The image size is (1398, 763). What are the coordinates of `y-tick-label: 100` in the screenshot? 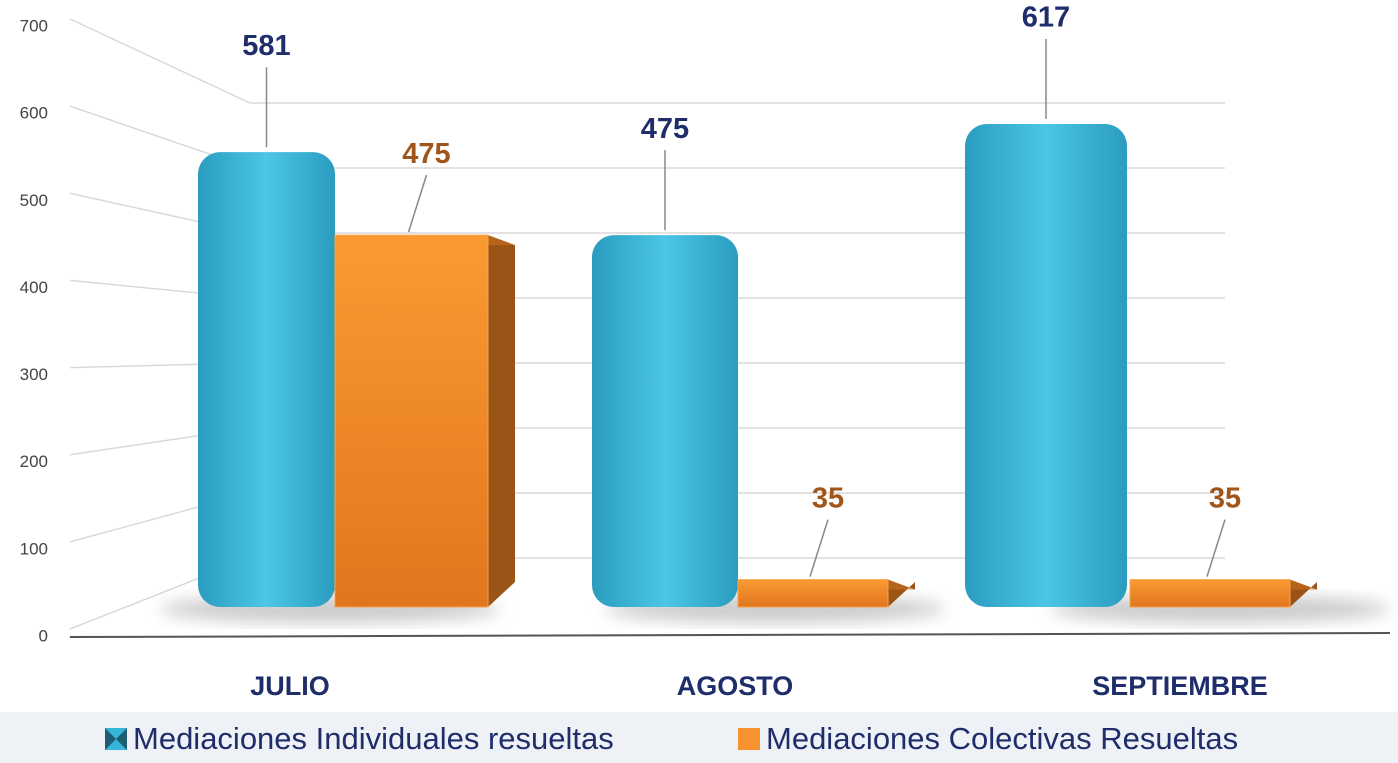 It's located at (34, 548).